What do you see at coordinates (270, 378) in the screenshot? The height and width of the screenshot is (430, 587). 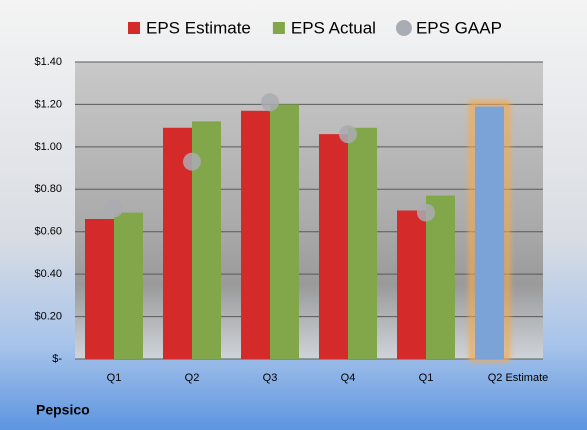 I see `x-tick-label: Q3` at bounding box center [270, 378].